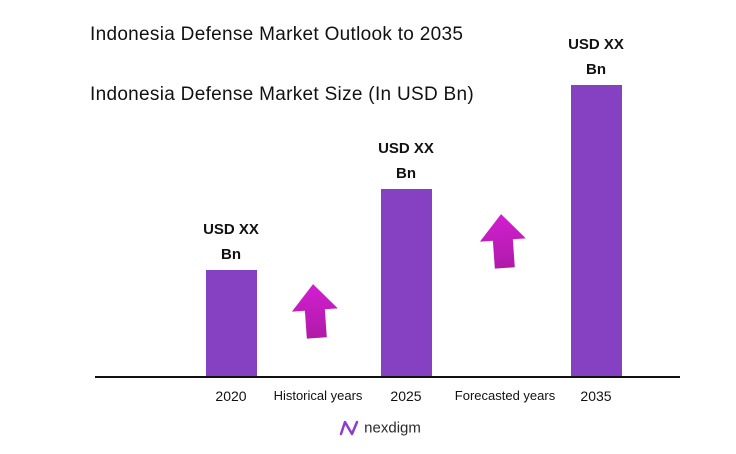 This screenshot has width=736, height=454. What do you see at coordinates (387, 377) in the screenshot?
I see `baseline` at bounding box center [387, 377].